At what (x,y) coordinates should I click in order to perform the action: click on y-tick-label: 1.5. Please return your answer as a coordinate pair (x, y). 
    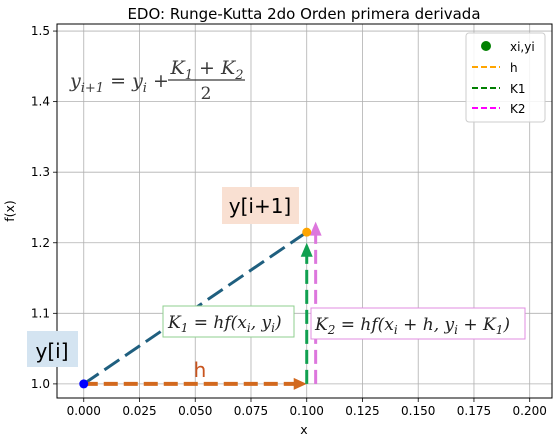
    Looking at the image, I should click on (40, 31).